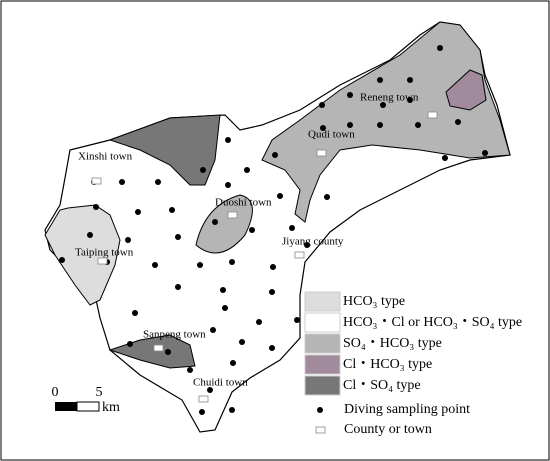 The width and height of the screenshot is (550, 461). What do you see at coordinates (374, 301) in the screenshot?
I see `legend-label: HCO₃ type` at bounding box center [374, 301].